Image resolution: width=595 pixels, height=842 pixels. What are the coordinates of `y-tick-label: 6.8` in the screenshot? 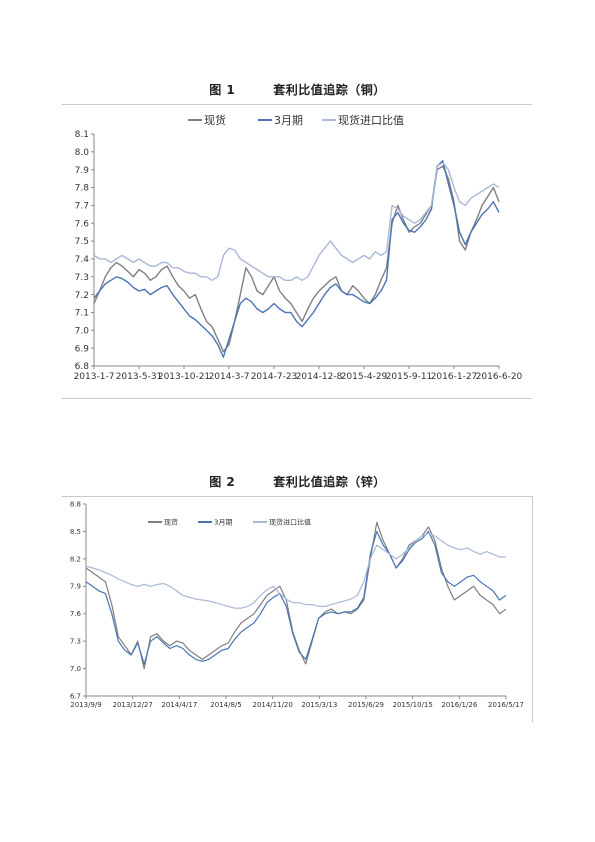 It's located at (82, 367).